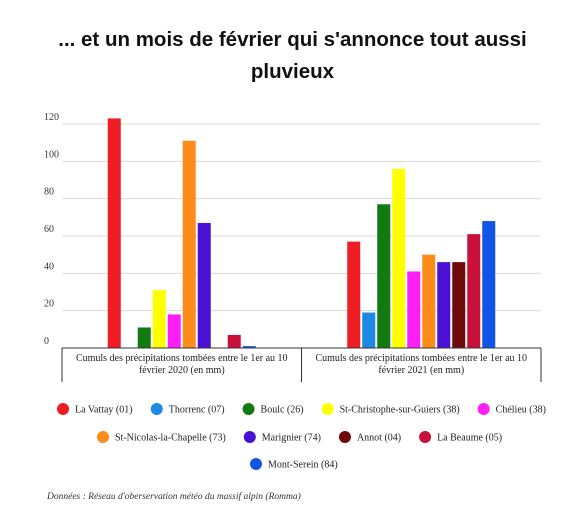  What do you see at coordinates (421, 370) in the screenshot?
I see `category-label-line: février 2021 (en mm)` at bounding box center [421, 370].